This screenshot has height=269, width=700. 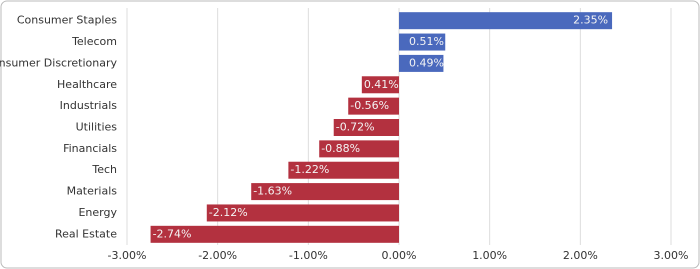 I want to click on x-tick-label: 3.00%, so click(x=671, y=255).